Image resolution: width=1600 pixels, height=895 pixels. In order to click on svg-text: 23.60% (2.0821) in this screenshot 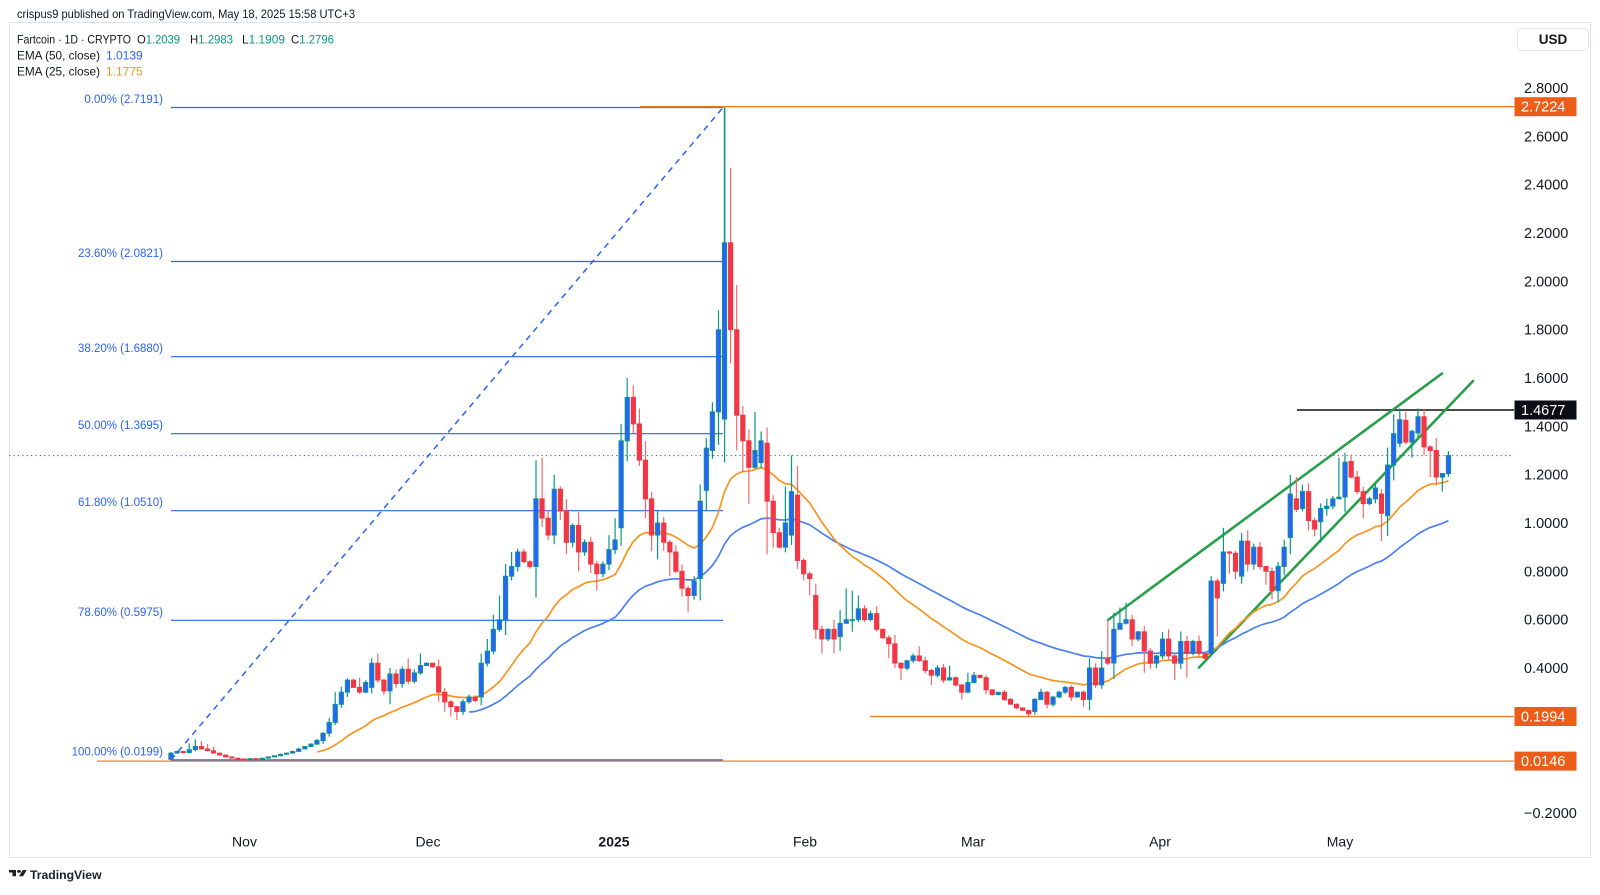, I will do `click(120, 254)`.